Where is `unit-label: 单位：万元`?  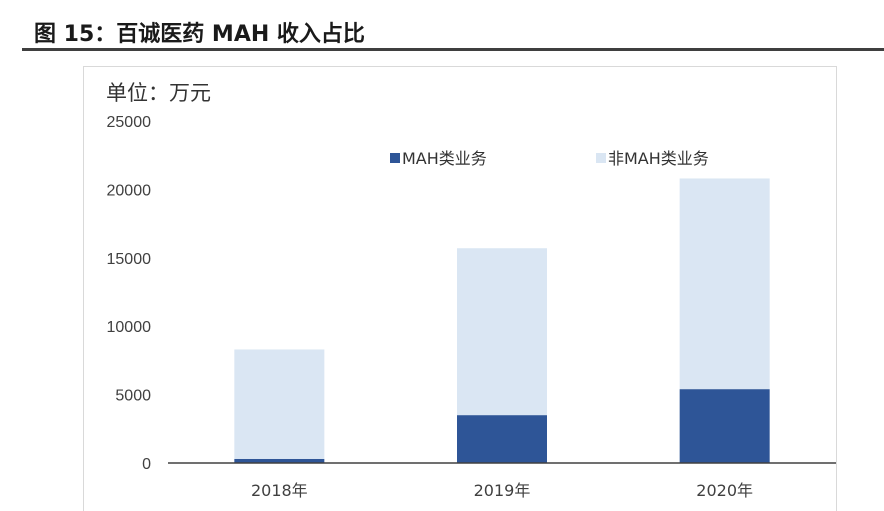 unit-label: 单位：万元 is located at coordinates (158, 93).